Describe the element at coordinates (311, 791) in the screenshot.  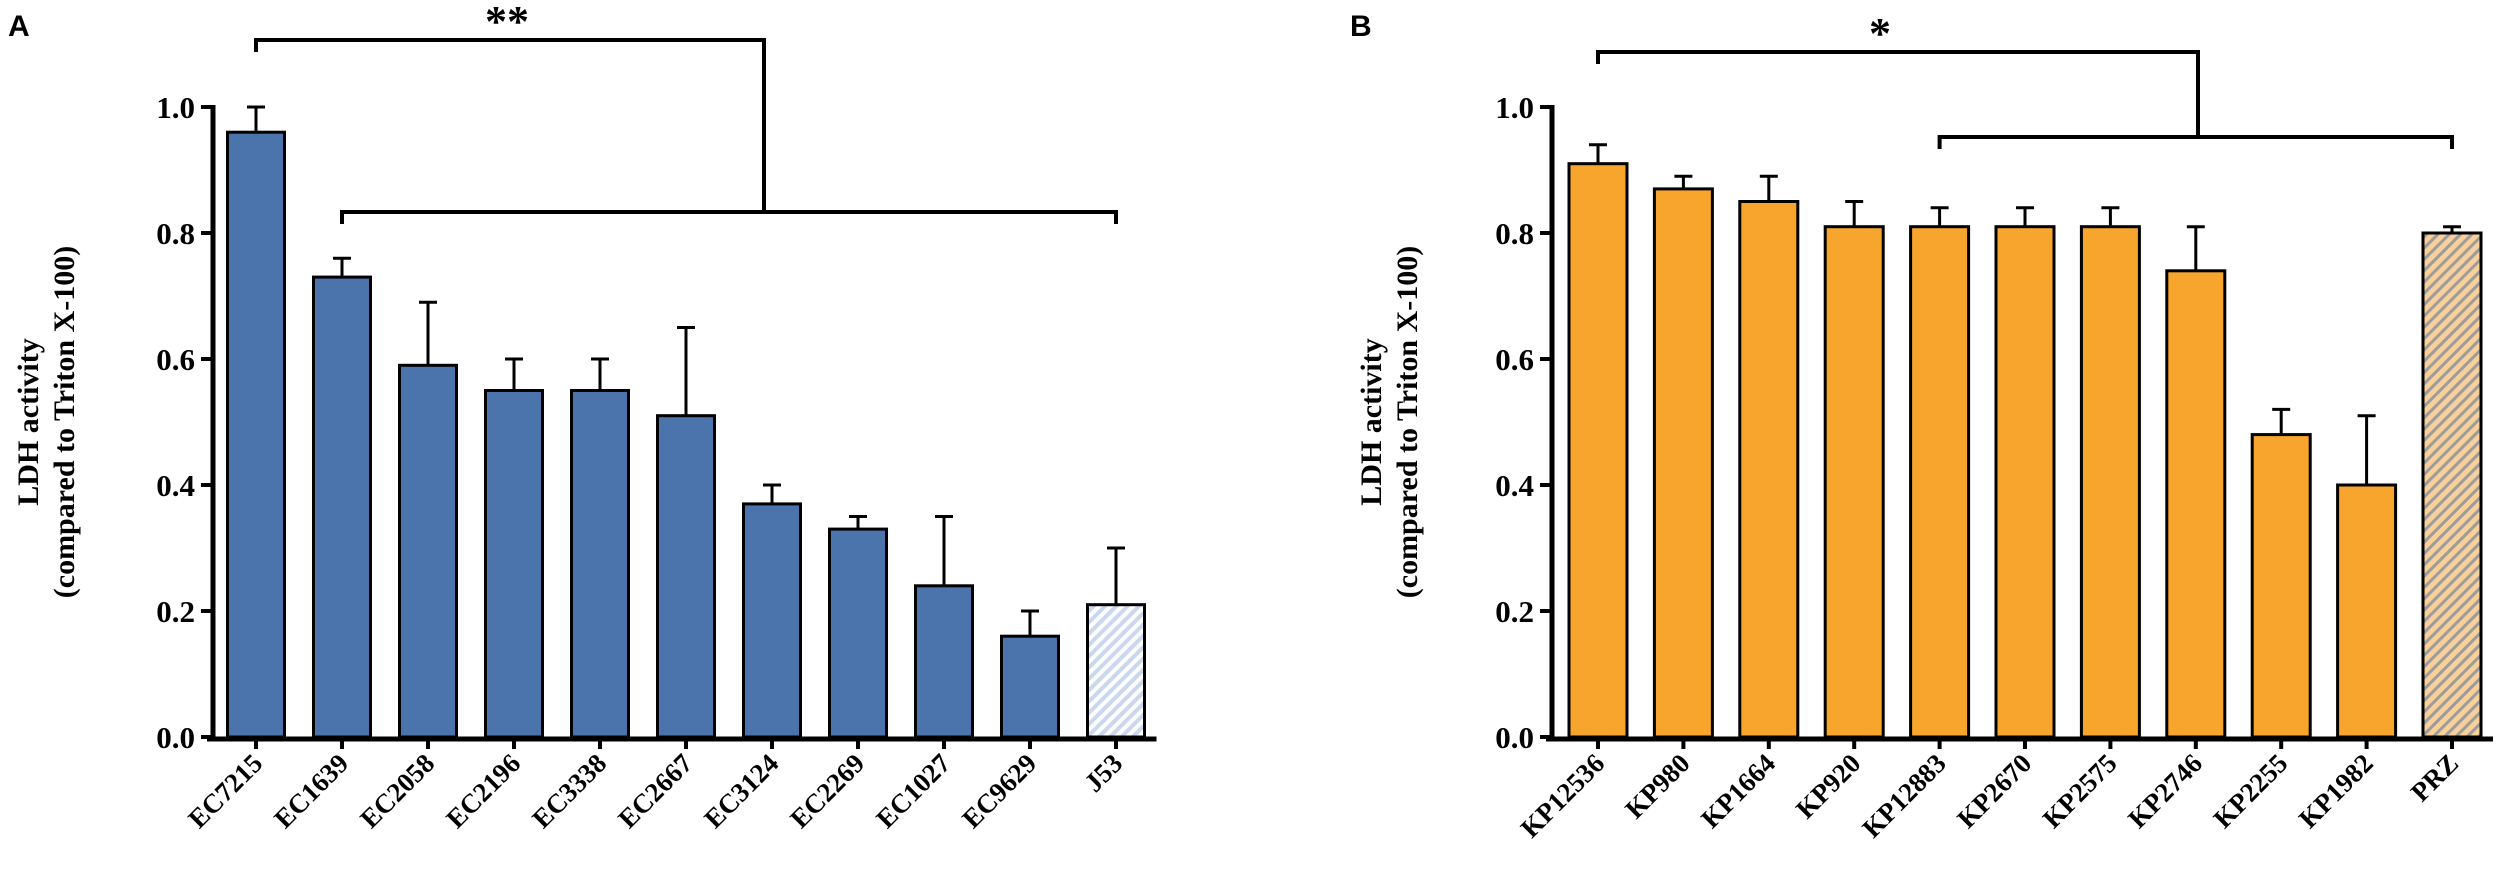
I see `x-tick-label: EC1639` at that location.